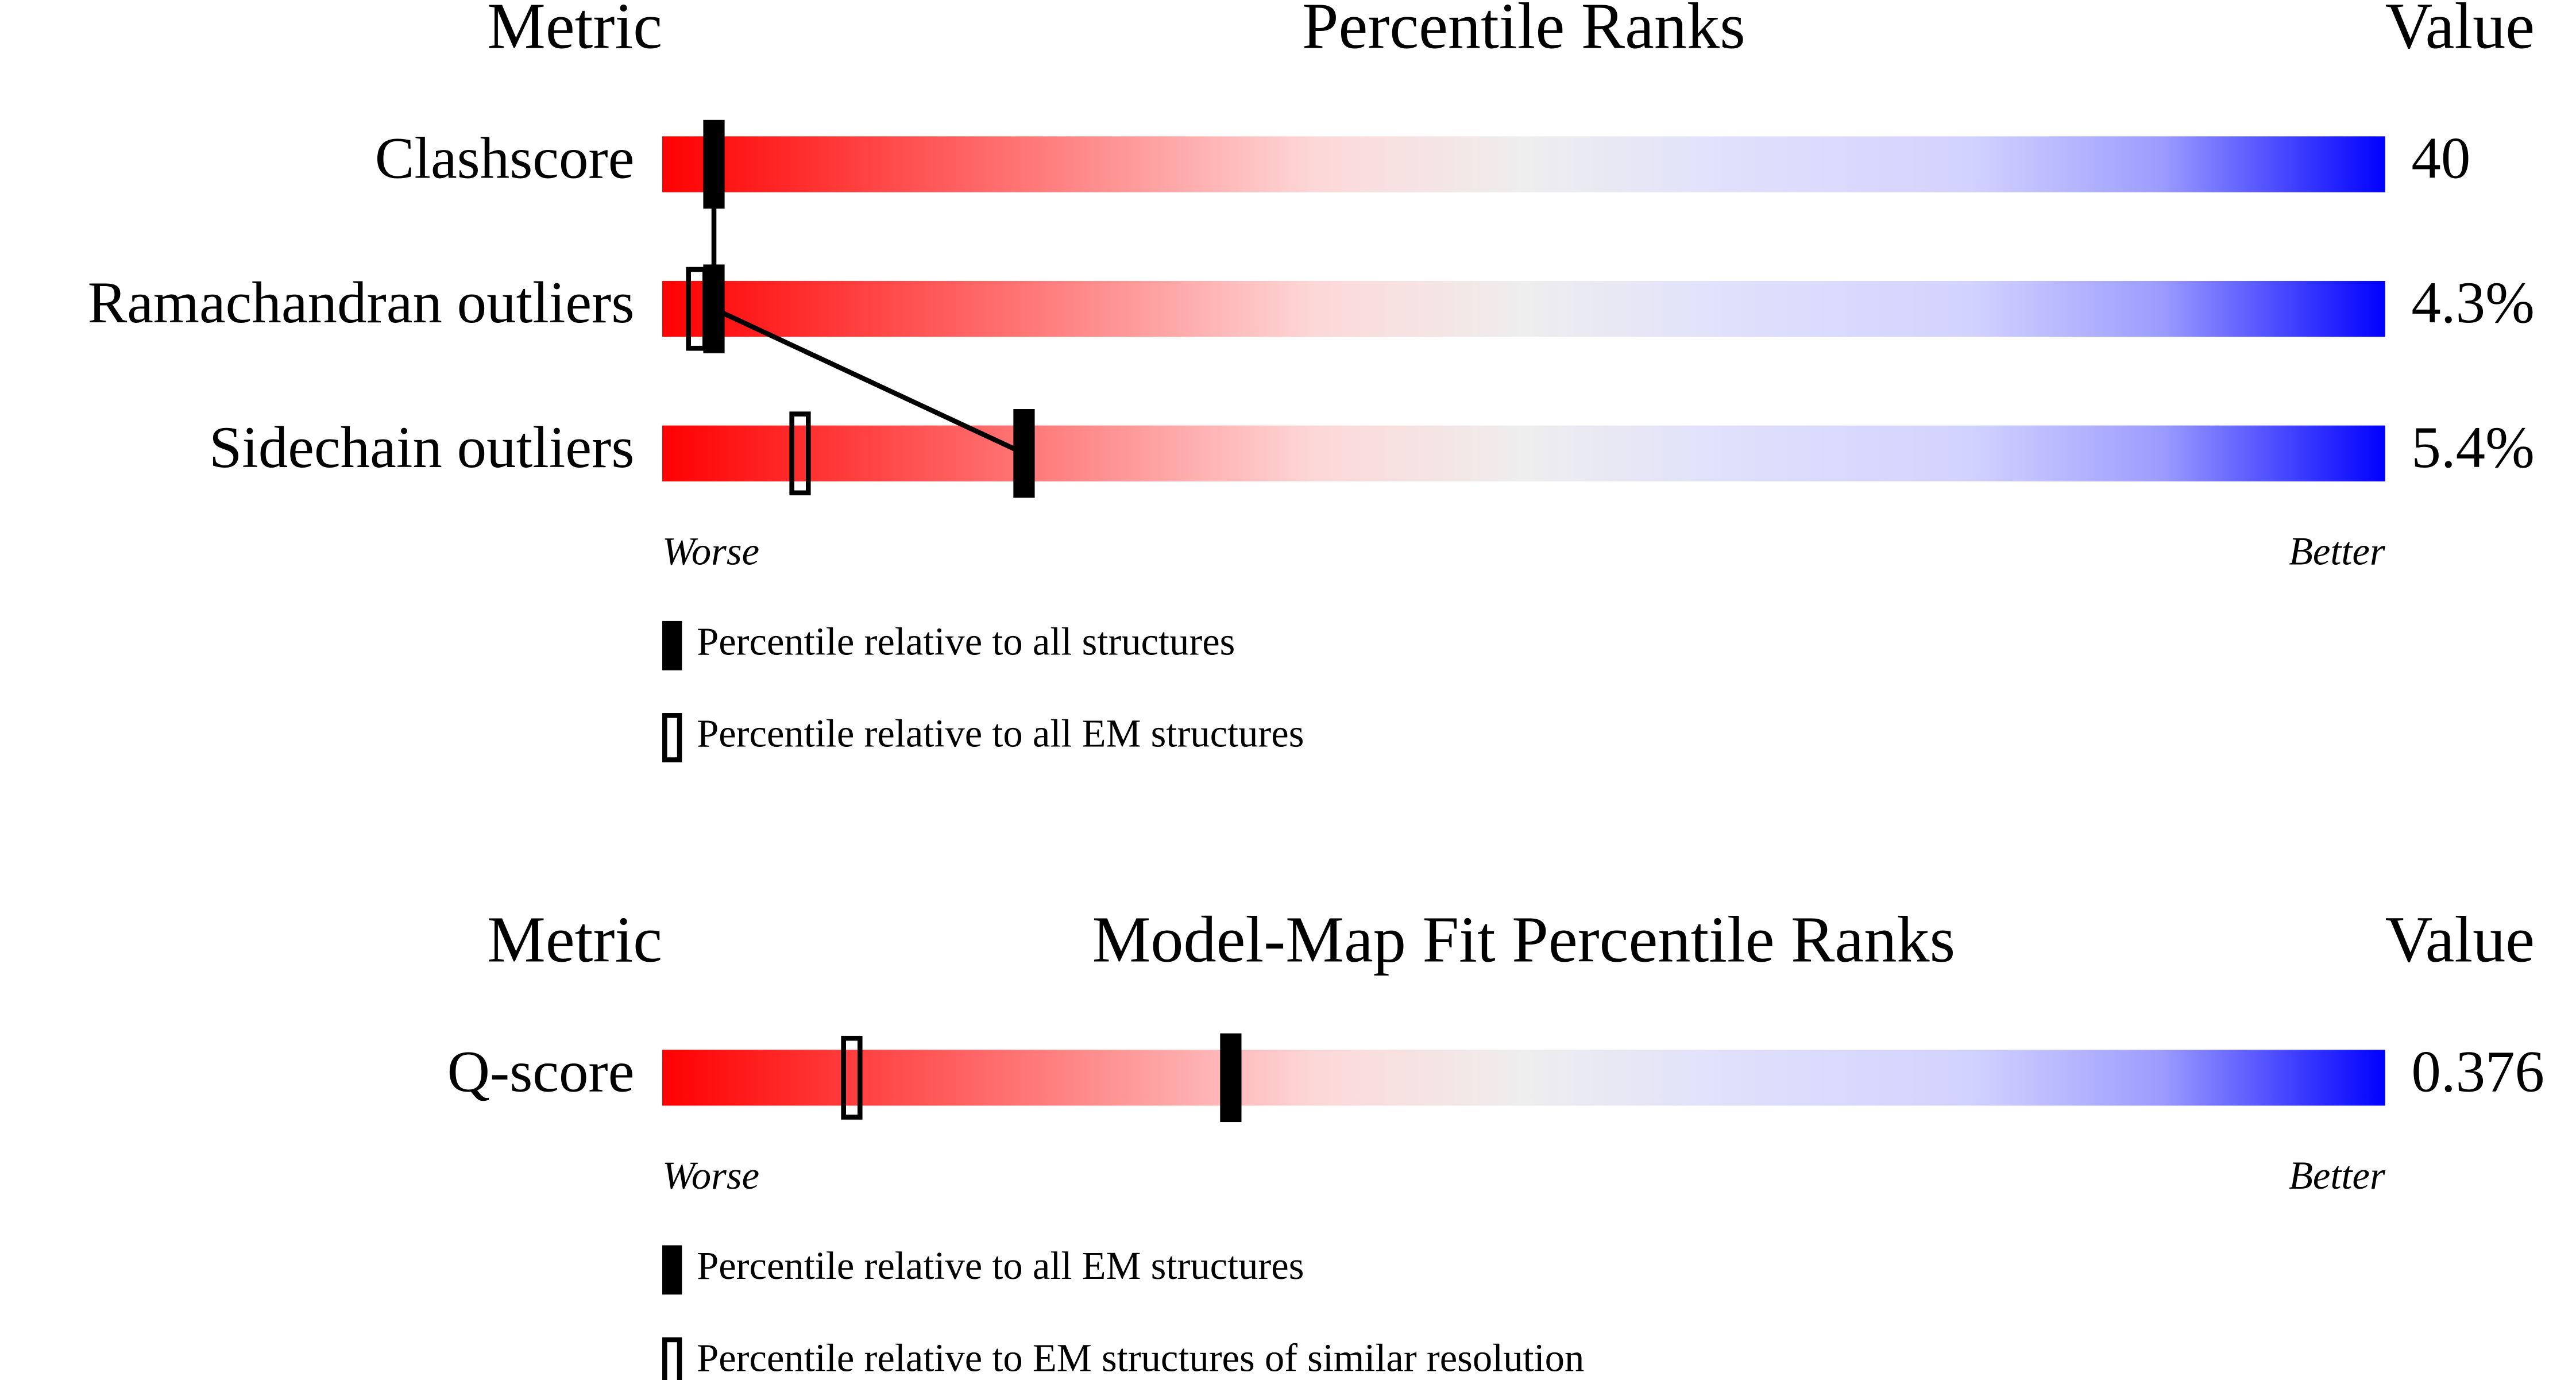  Describe the element at coordinates (541, 1071) in the screenshot. I see `metric-label: Q-score` at that location.